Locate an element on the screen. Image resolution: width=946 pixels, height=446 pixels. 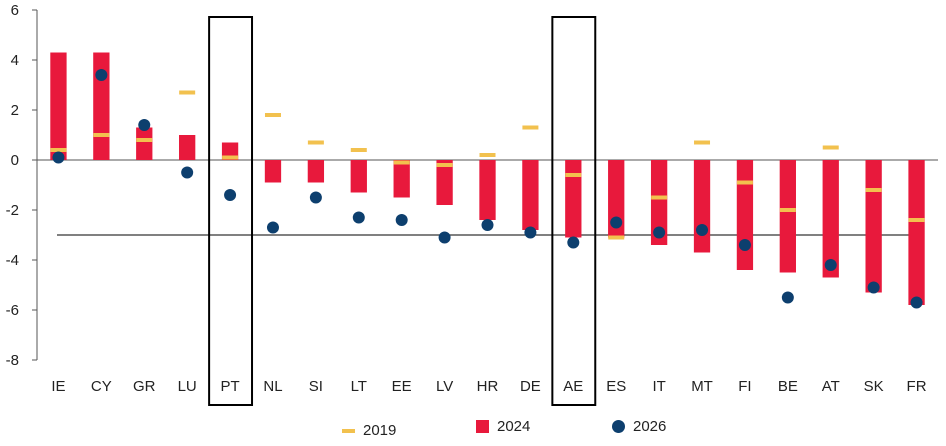
bar-2024-fr is located at coordinates (916, 232).